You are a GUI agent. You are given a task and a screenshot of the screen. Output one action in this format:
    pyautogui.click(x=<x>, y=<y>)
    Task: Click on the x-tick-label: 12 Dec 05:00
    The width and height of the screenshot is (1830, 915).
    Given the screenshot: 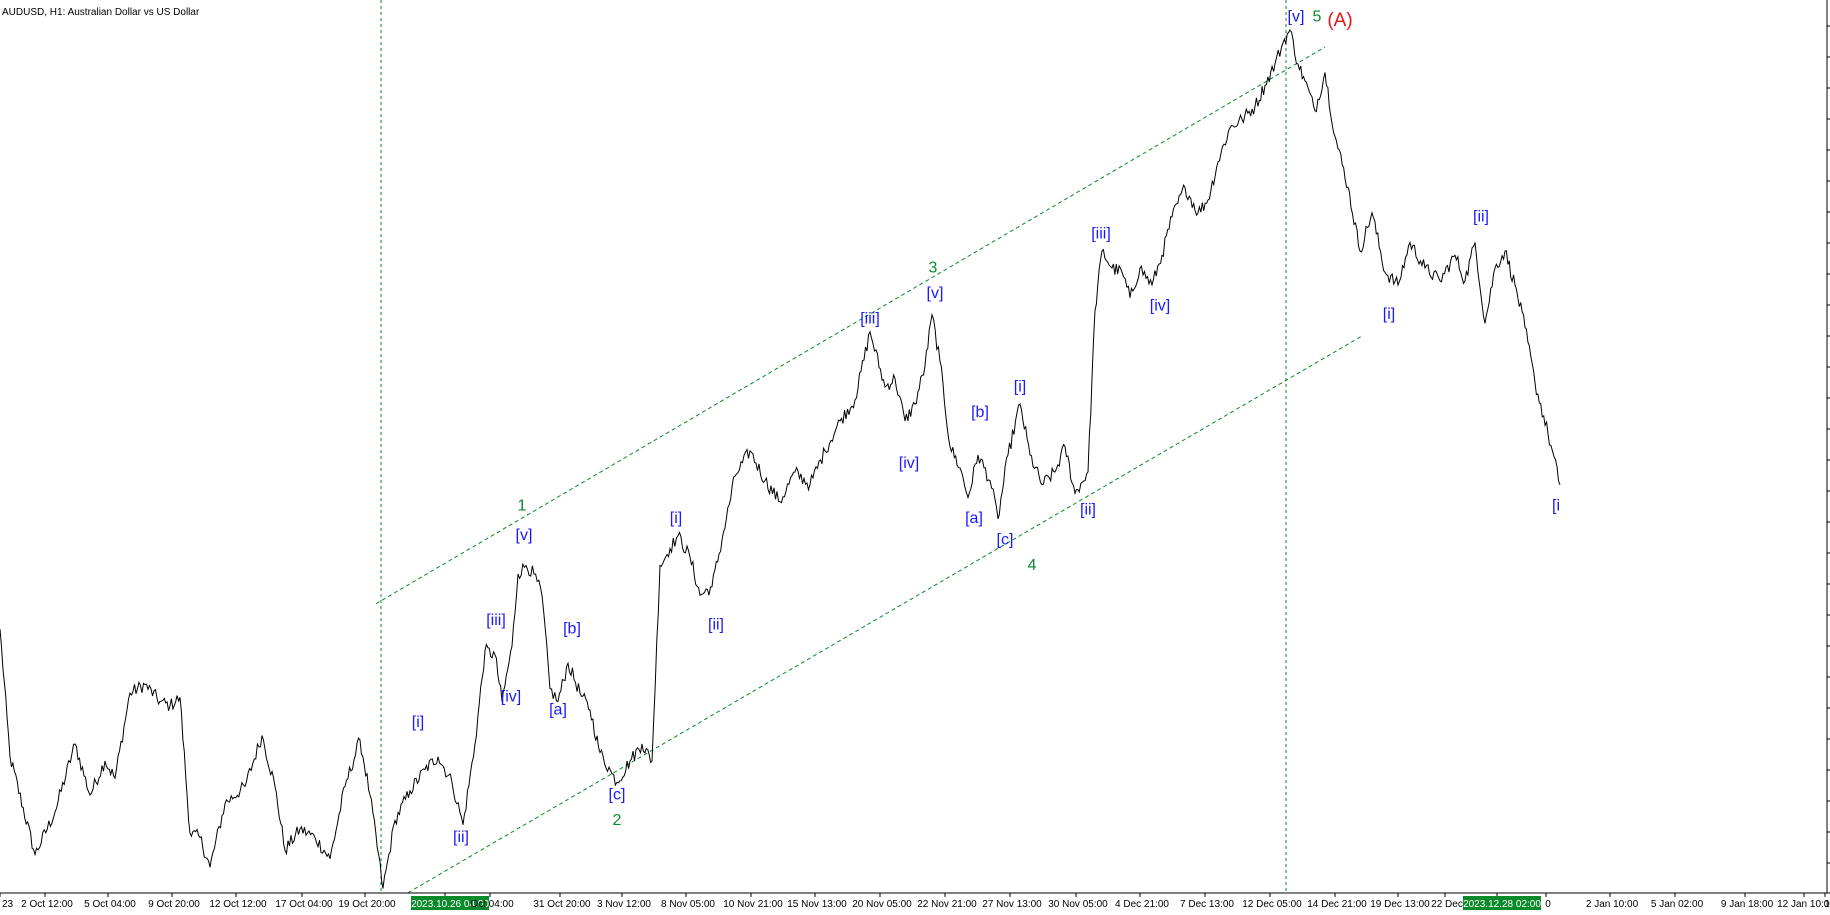 What is the action you would take?
    pyautogui.click(x=1272, y=904)
    